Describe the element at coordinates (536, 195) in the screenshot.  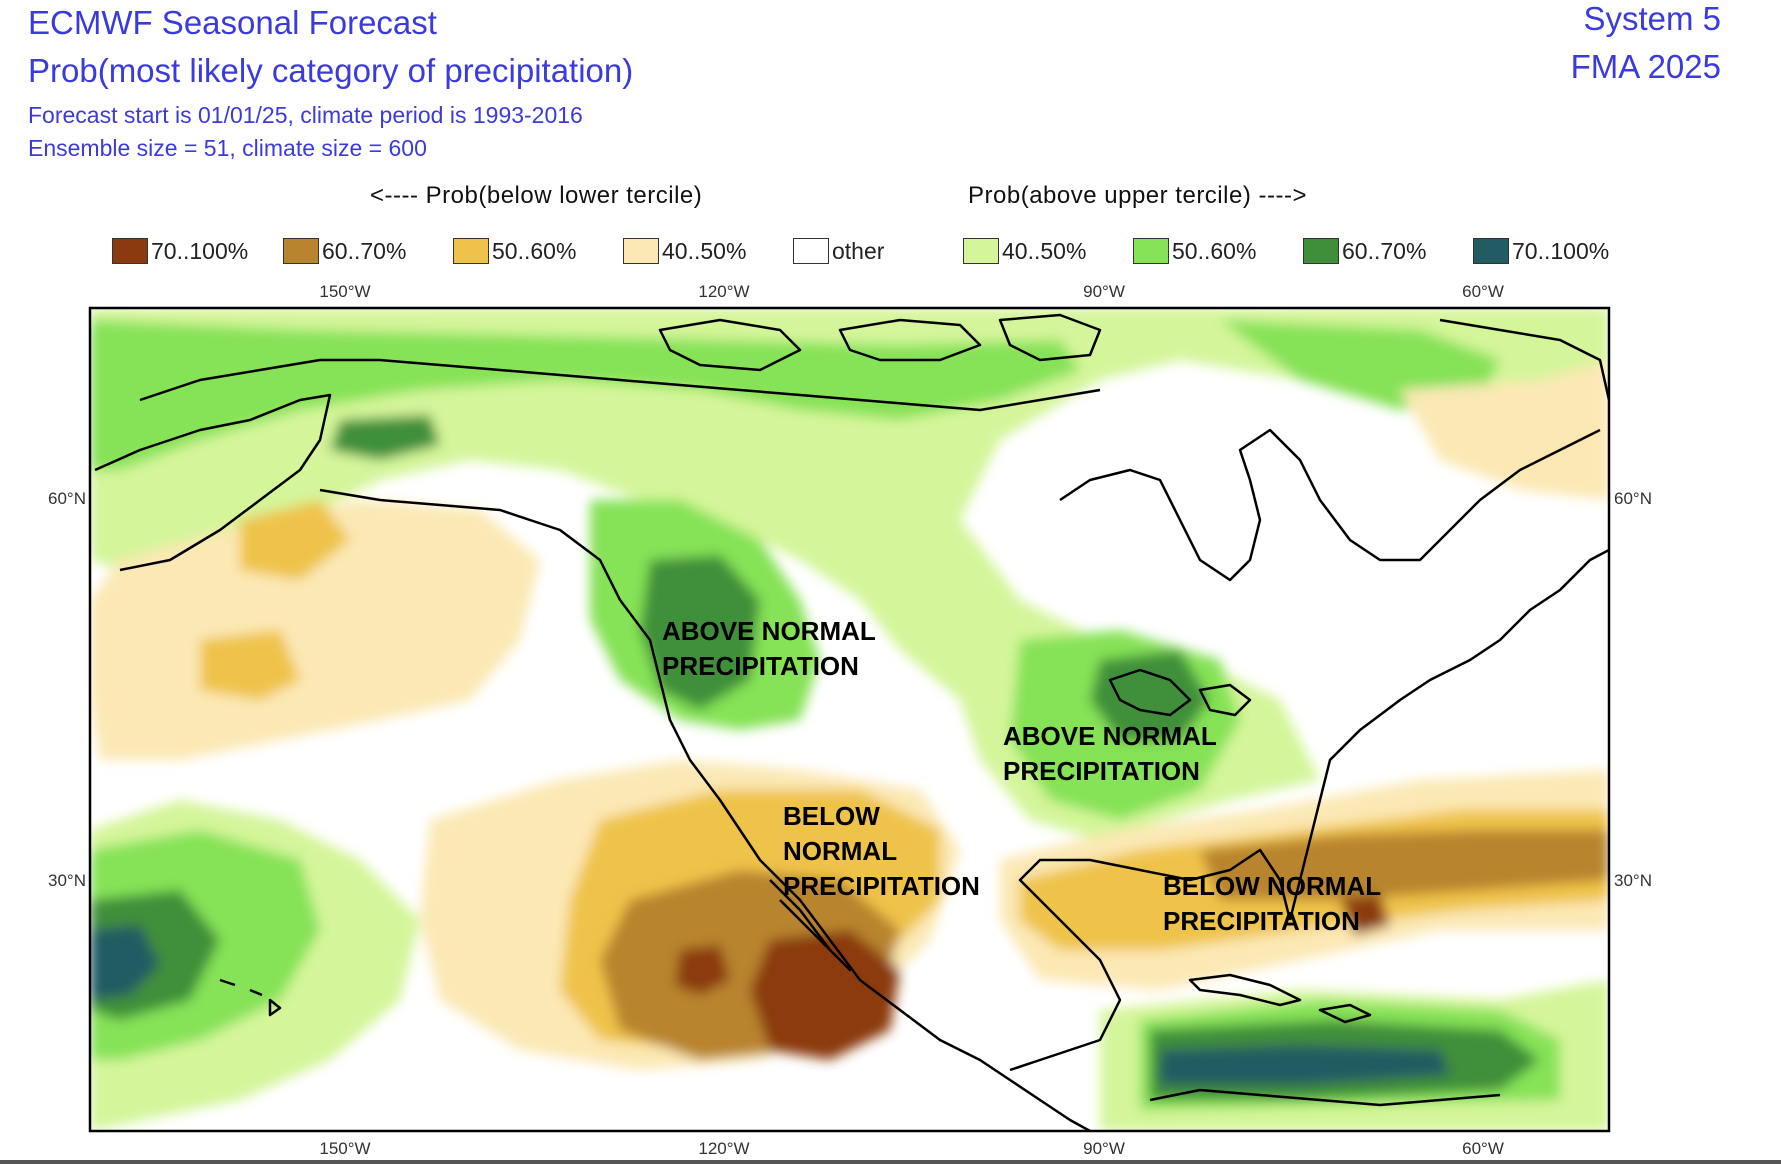
I see `legend-below-heading: <---- Prob(below lower tercile)` at that location.